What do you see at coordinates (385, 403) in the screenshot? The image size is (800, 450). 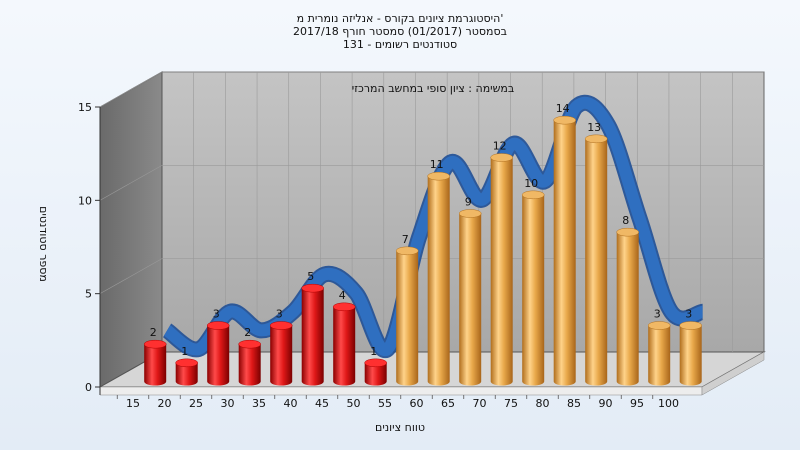 I see `x-tick-label: 55` at bounding box center [385, 403].